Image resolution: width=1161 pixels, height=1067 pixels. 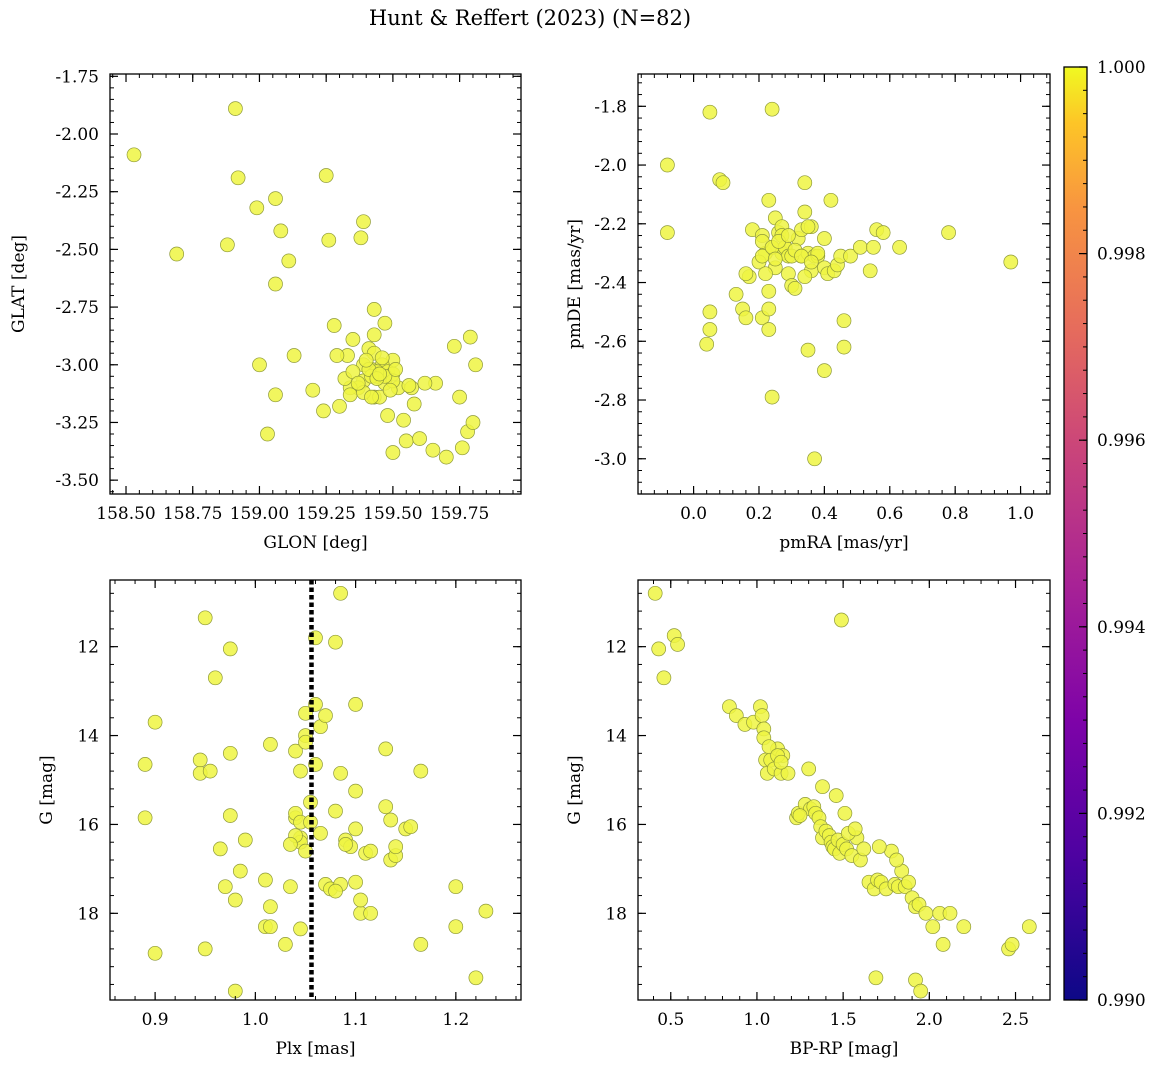 I want to click on x-tick-label: 0.9, so click(x=155, y=1020).